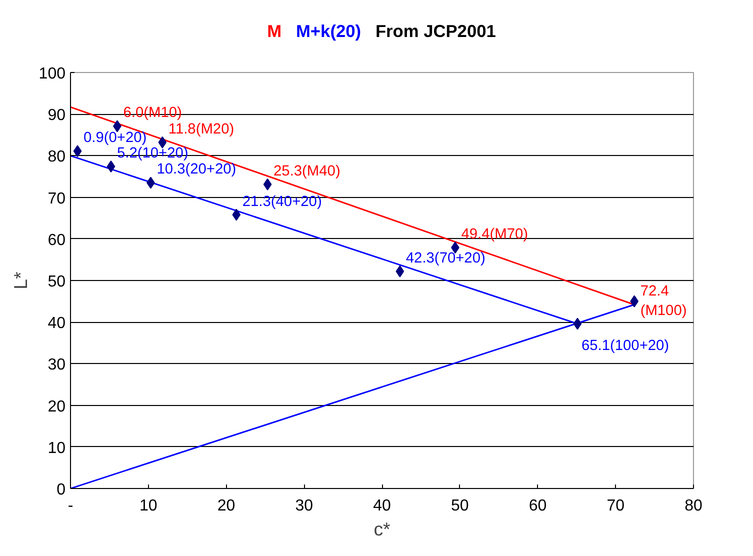 This screenshot has width=753, height=556. What do you see at coordinates (282, 202) in the screenshot?
I see `data-label: 21.3(40+20)` at bounding box center [282, 202].